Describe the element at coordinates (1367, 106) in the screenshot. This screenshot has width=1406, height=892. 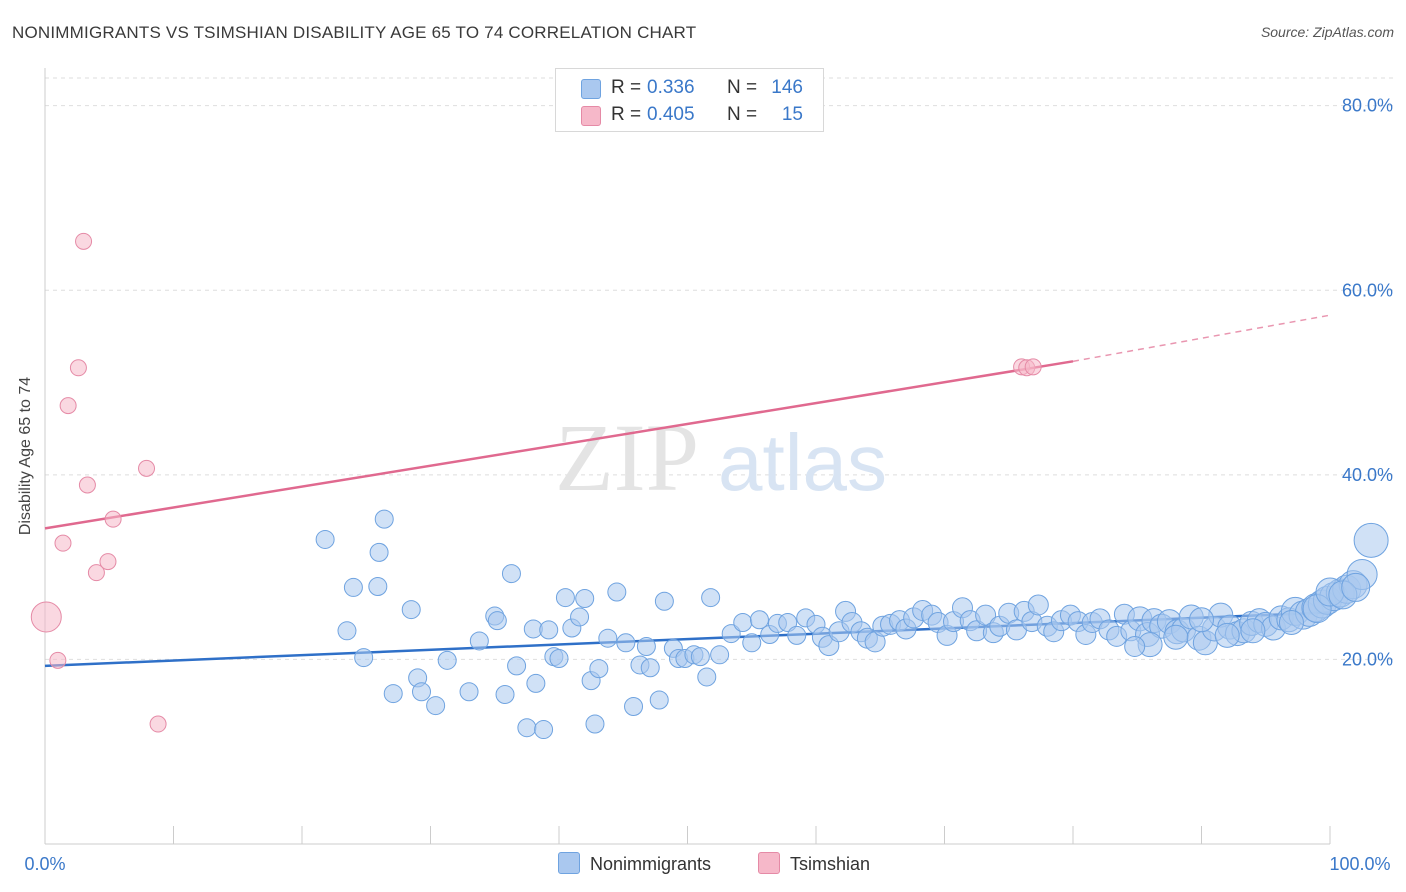
I see `y-tick-label: 80.0%` at that location.